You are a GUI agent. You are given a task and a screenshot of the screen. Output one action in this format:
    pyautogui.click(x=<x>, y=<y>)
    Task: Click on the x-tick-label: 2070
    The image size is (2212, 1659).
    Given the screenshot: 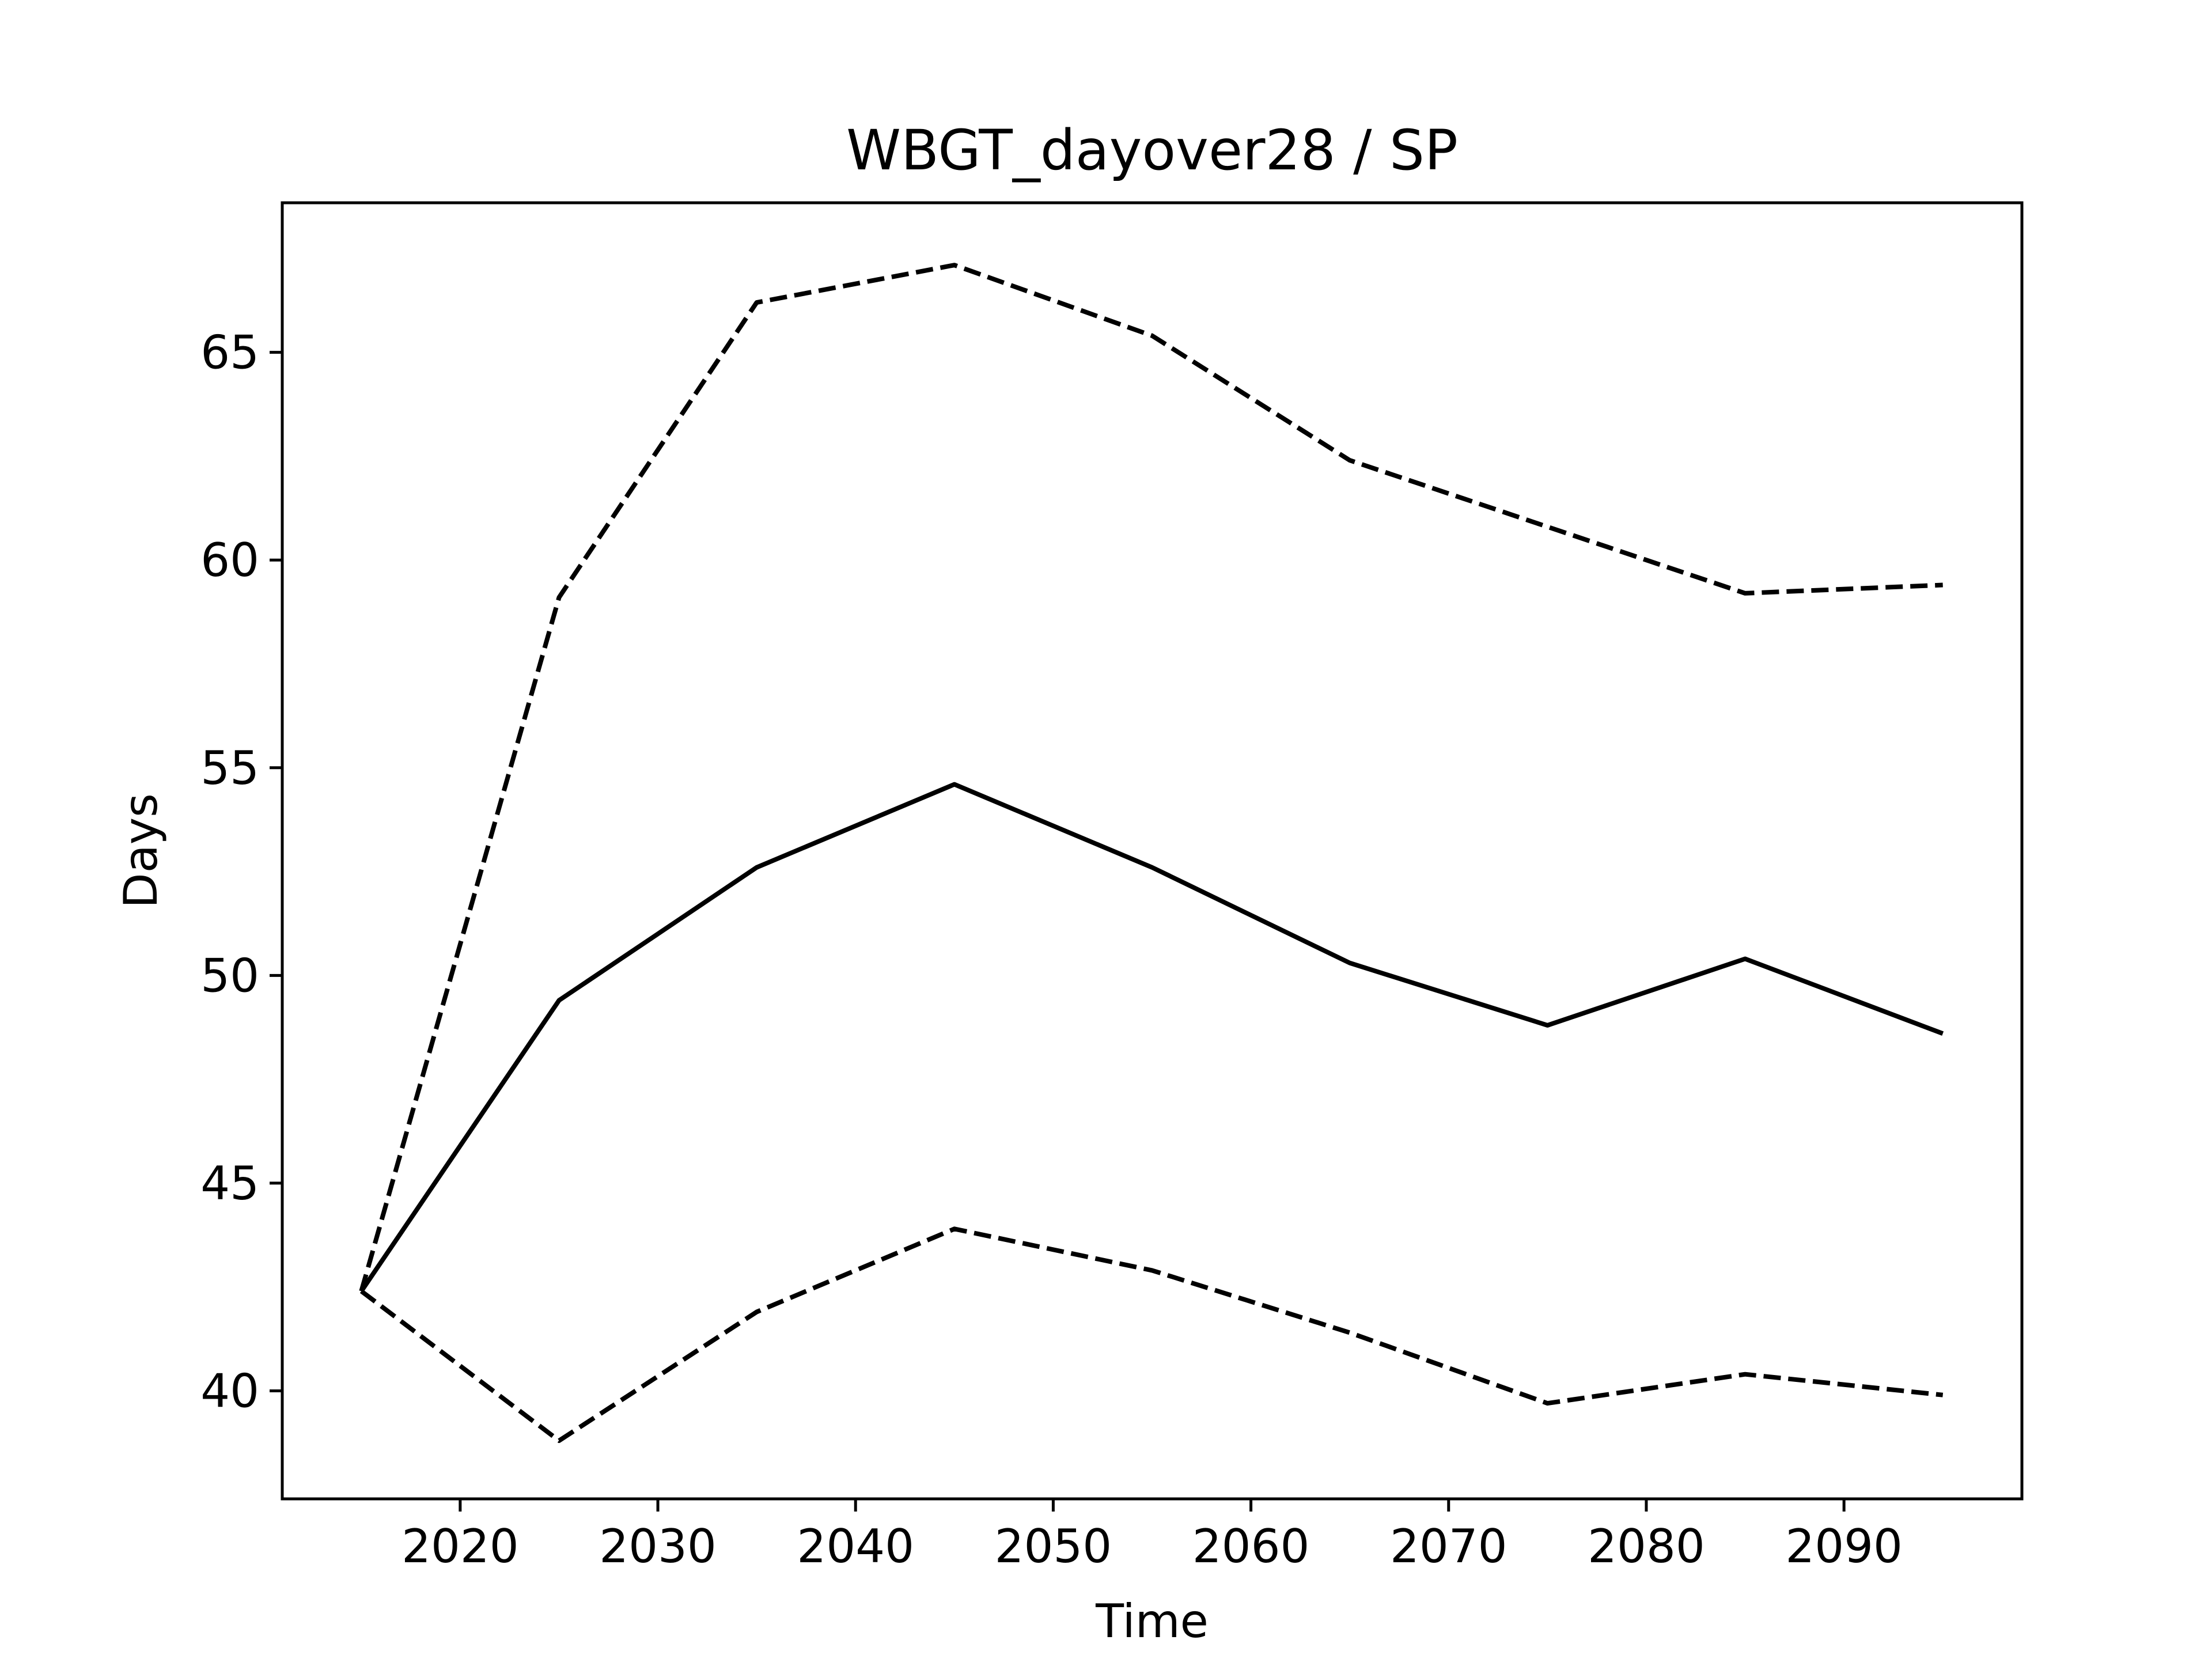 What is the action you would take?
    pyautogui.click(x=1449, y=1546)
    